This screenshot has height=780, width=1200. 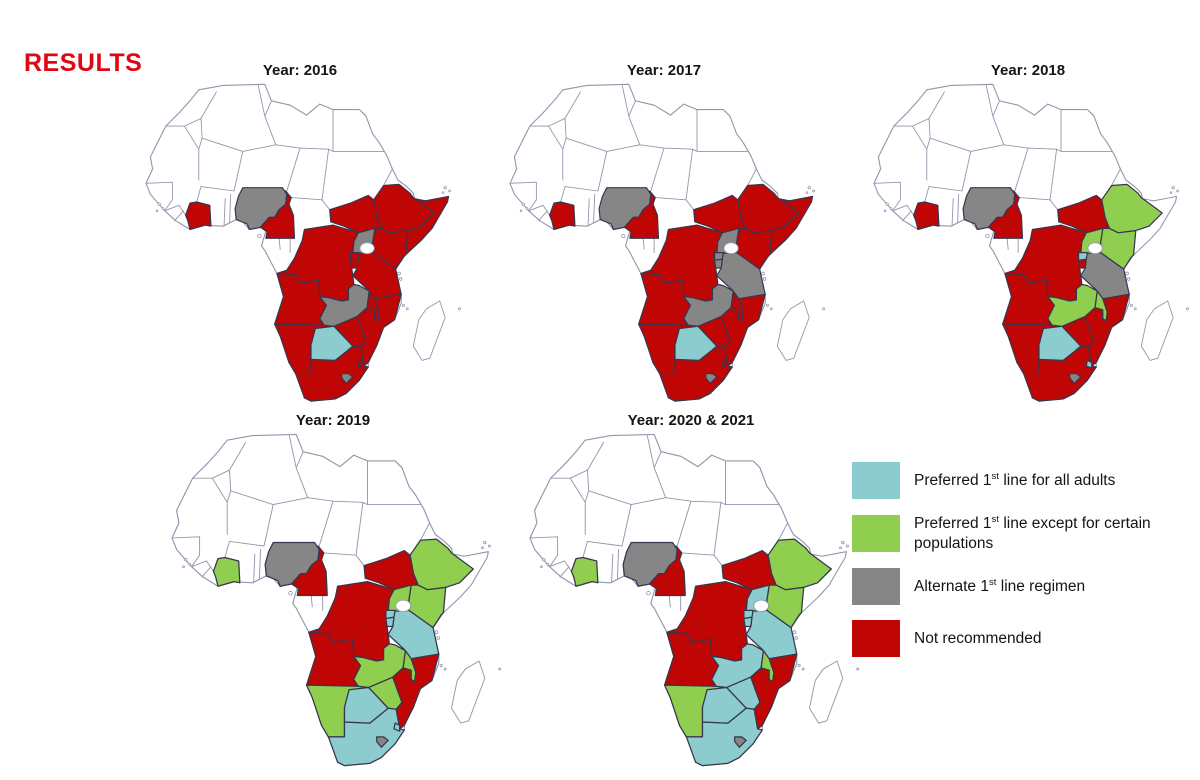 I want to click on legend-item-preferred-all: Preferred 1st line for all adults, so click(x=1025, y=480).